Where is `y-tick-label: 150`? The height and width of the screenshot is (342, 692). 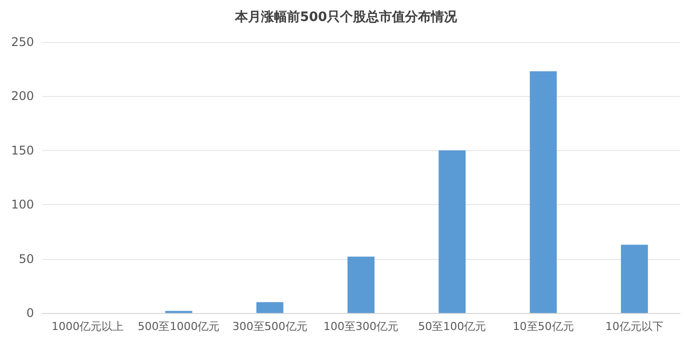
y-tick-label: 150 is located at coordinates (22, 150).